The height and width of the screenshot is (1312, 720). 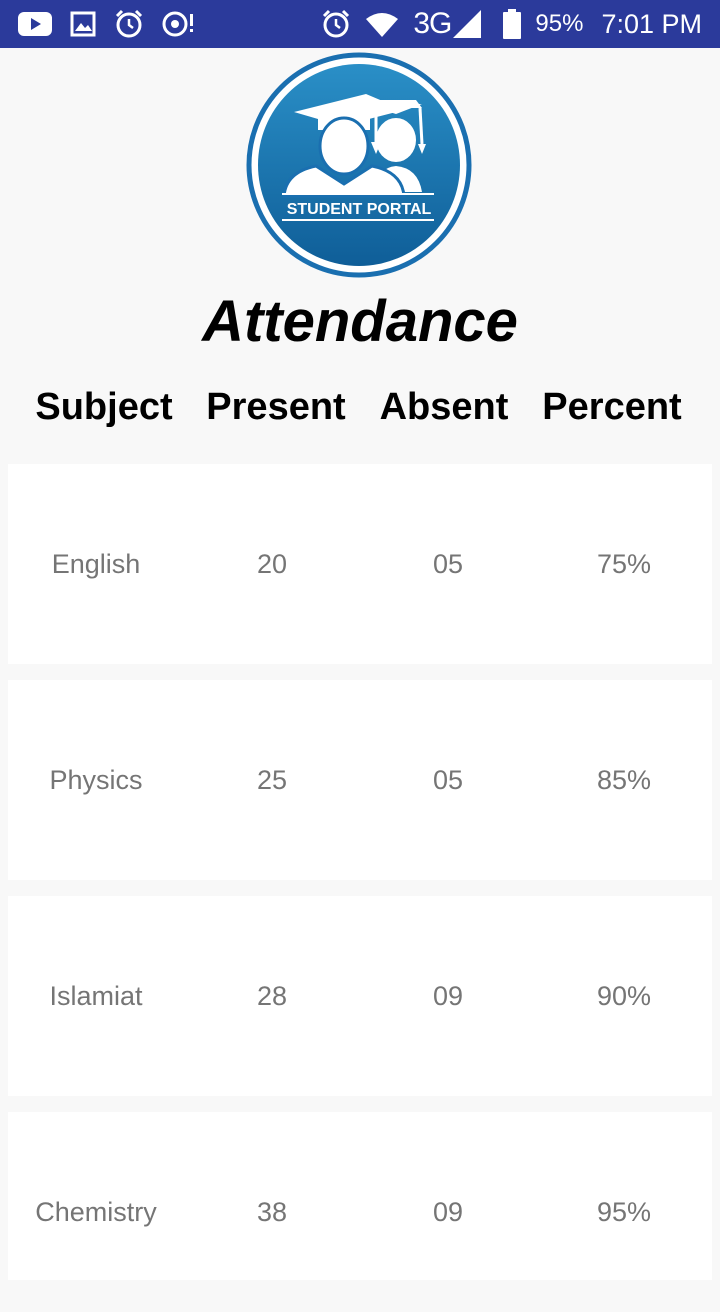 I want to click on table-header: Subject Present Absent Percent, so click(x=360, y=411).